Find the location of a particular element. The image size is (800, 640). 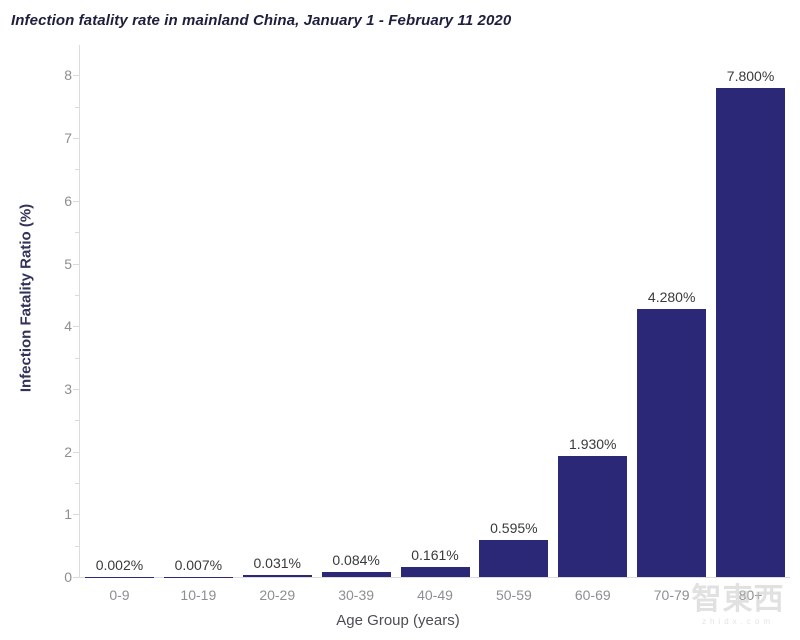

y-tick-label-8: 8 is located at coordinates (68, 75).